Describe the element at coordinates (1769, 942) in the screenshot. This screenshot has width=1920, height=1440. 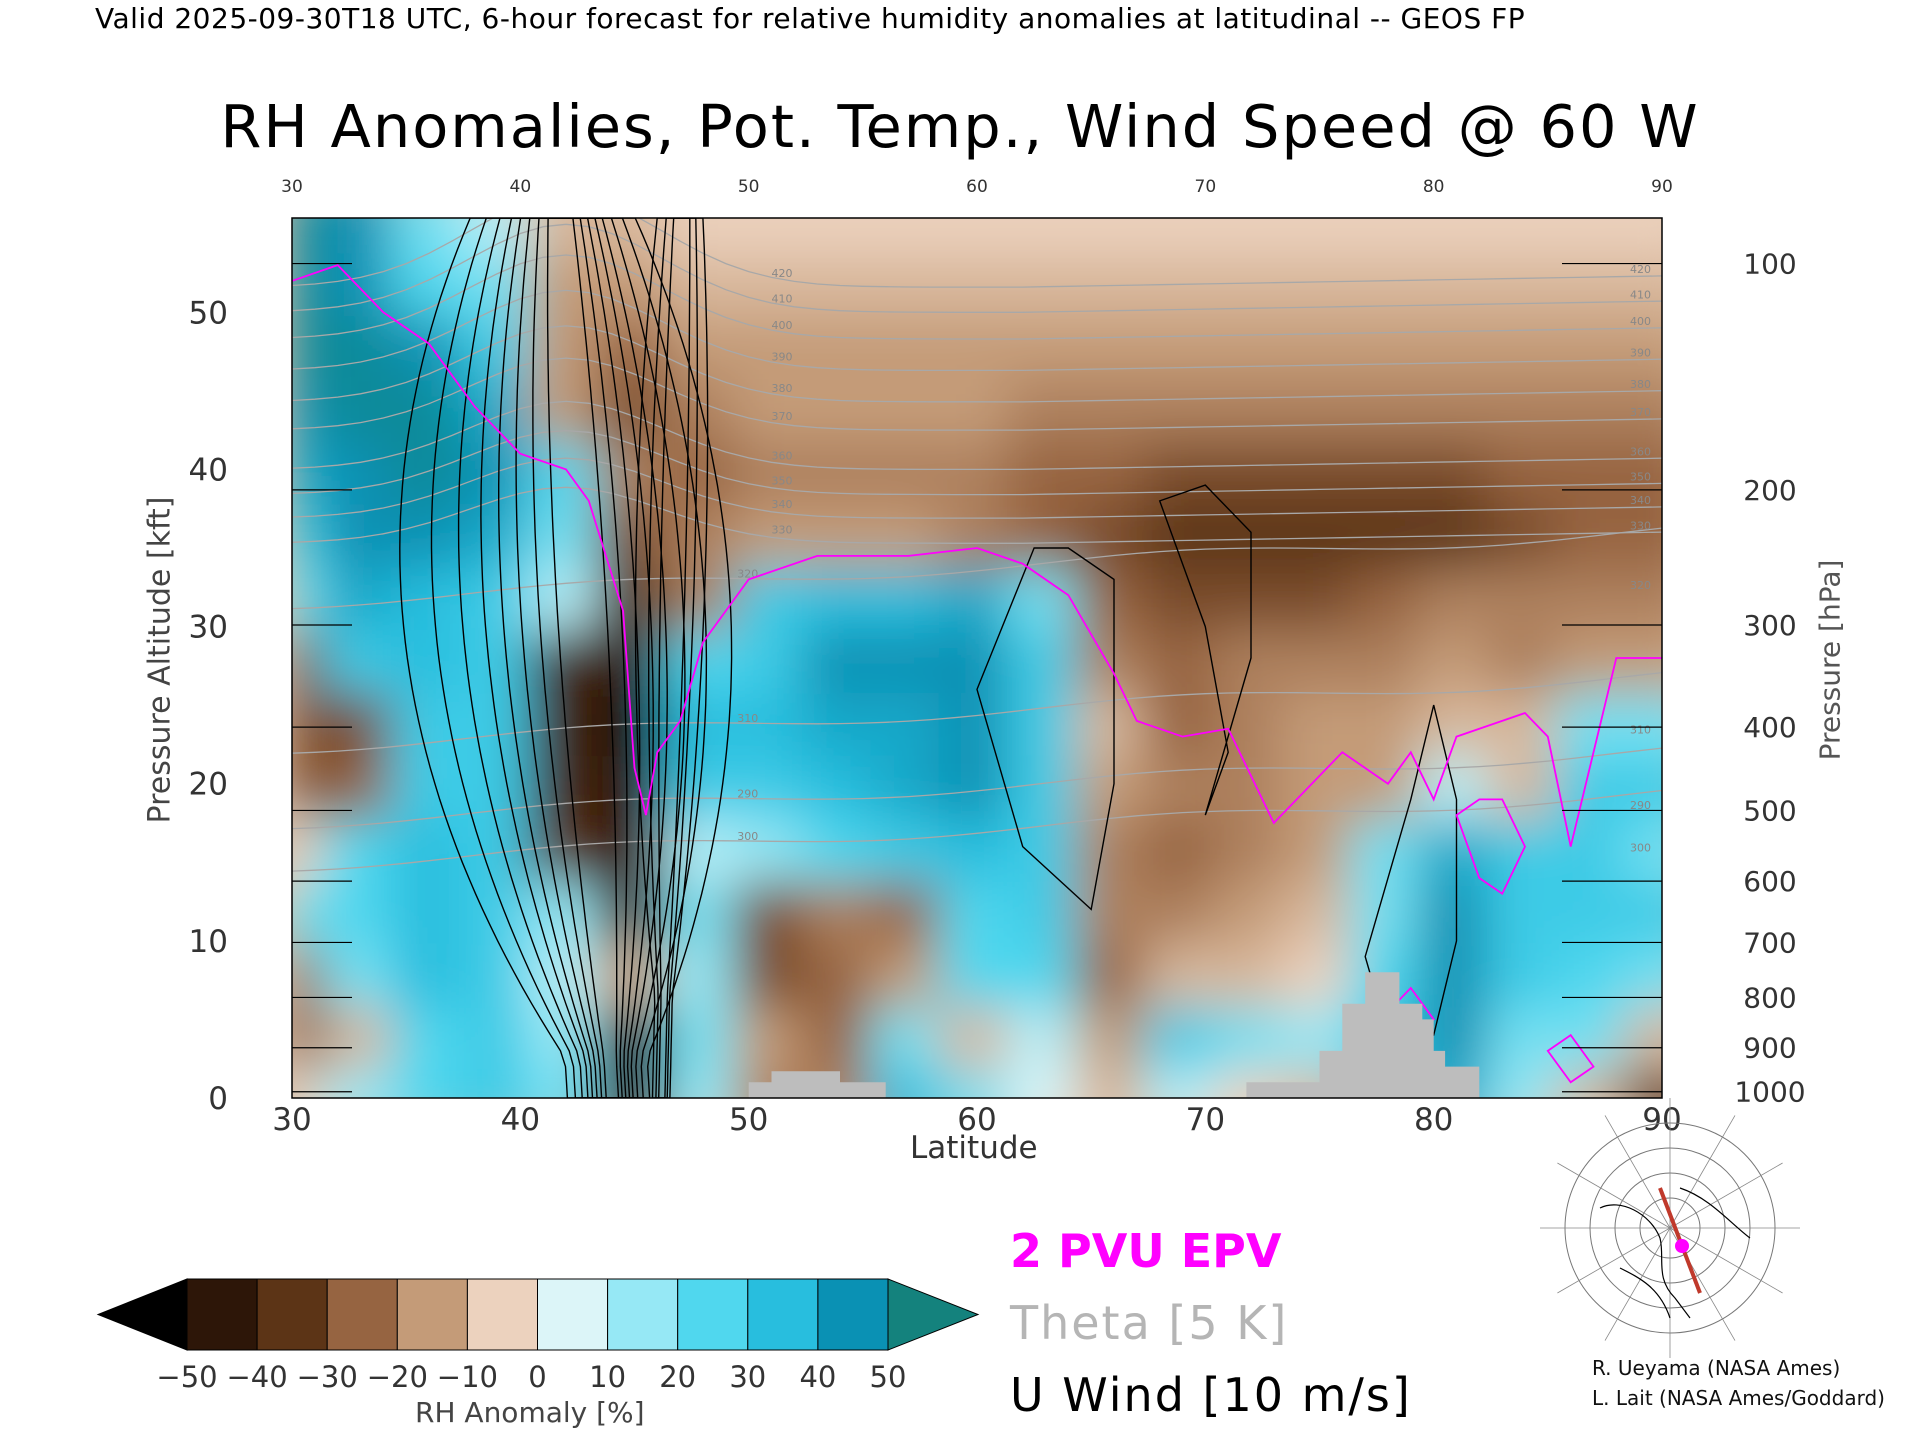
I see `y-tick-label-right: 700` at that location.